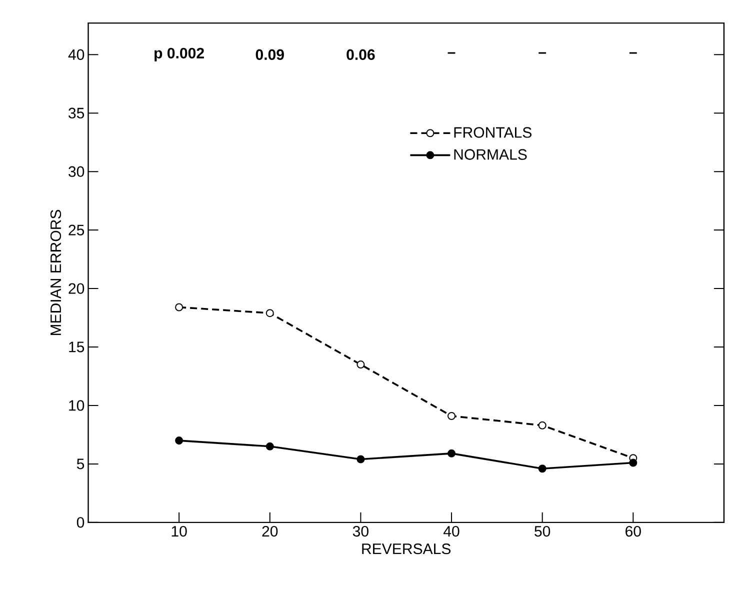 This screenshot has height=603, width=730. Describe the element at coordinates (76, 347) in the screenshot. I see `y-tick-label: 15` at that location.